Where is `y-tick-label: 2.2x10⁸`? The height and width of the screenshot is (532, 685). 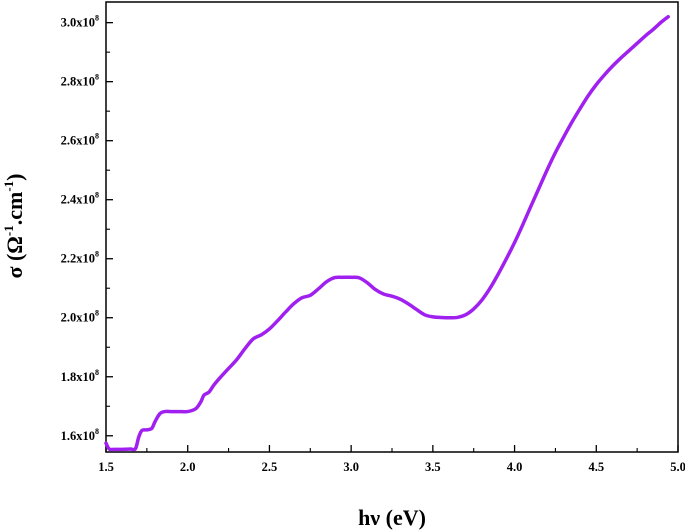 y-tick-label: 2.2x10⁸ is located at coordinates (80, 258).